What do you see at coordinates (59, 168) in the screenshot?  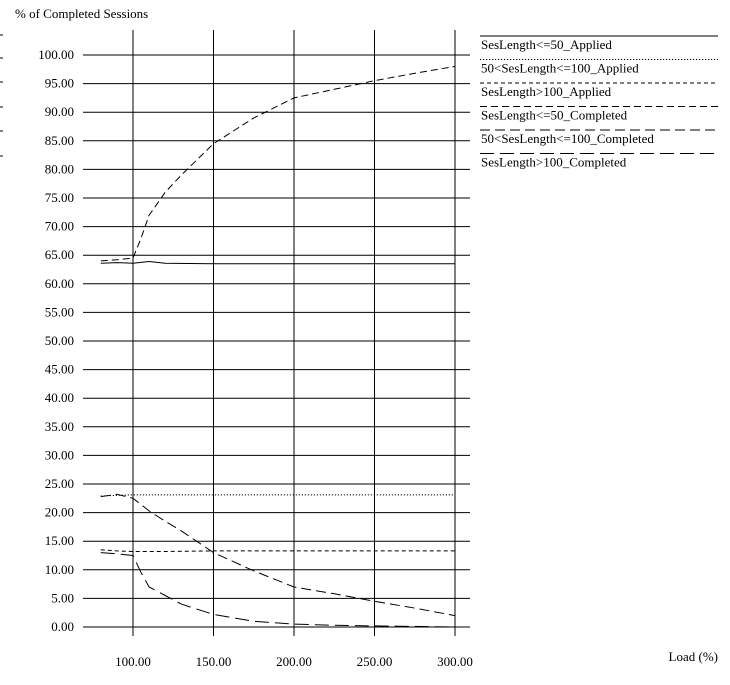 I see `y-tick-label: 80.00` at bounding box center [59, 168].